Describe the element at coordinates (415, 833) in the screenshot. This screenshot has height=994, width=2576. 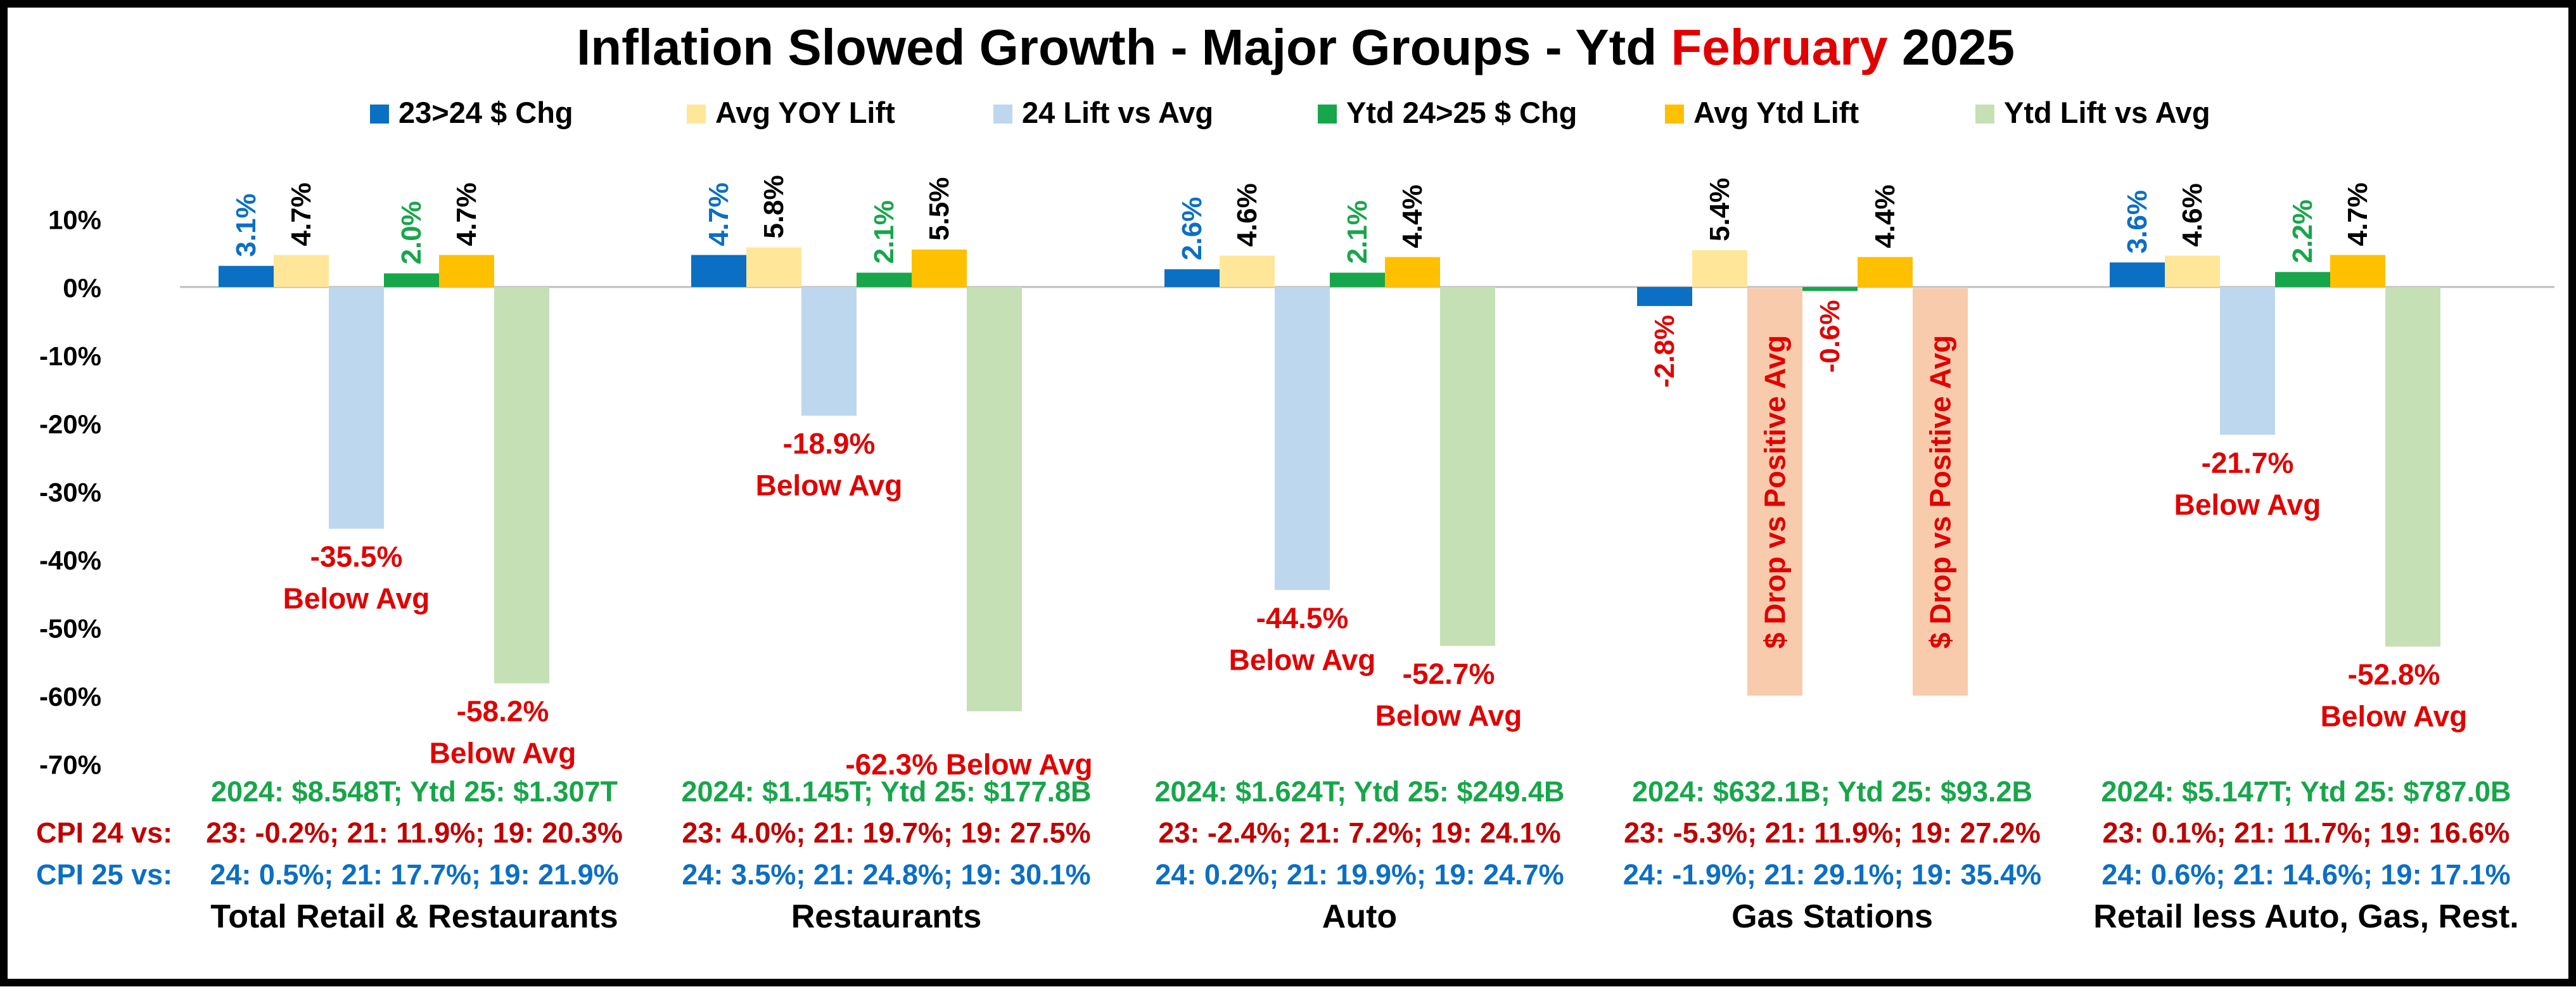
I see `group-cpi24: 23: -0.2%; 21: 11.9%; 19: 20.3%` at that location.